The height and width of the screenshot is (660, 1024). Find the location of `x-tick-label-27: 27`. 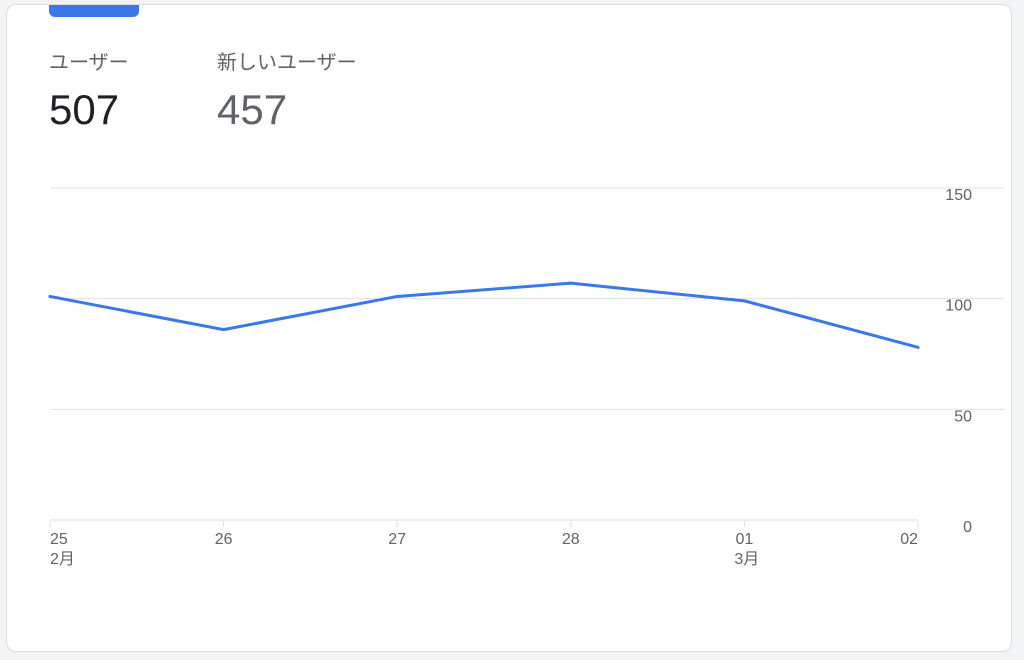

x-tick-label-27: 27 is located at coordinates (397, 539).